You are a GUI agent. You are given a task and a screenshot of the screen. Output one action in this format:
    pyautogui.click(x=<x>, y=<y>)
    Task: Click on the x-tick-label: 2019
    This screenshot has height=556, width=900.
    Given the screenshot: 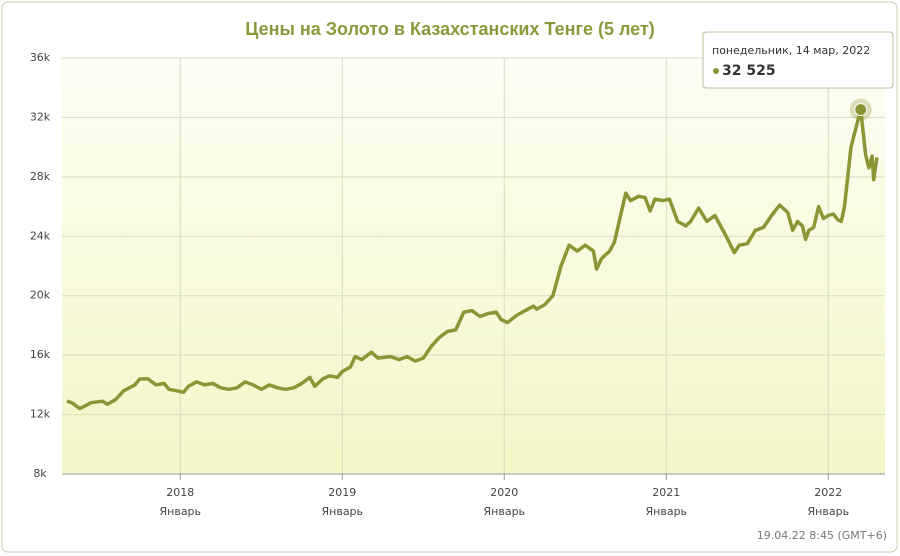 What is the action you would take?
    pyautogui.click(x=342, y=492)
    